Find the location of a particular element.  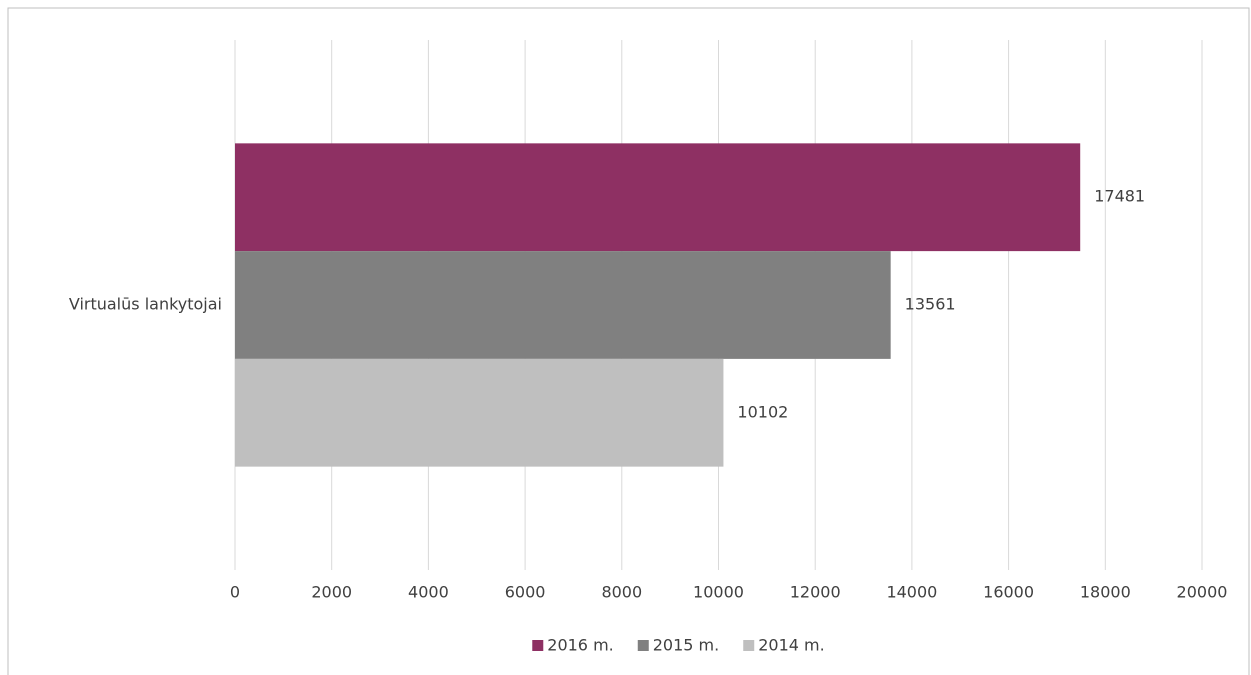

y-tick-label: Virtualūs lankytojai is located at coordinates (145, 304).